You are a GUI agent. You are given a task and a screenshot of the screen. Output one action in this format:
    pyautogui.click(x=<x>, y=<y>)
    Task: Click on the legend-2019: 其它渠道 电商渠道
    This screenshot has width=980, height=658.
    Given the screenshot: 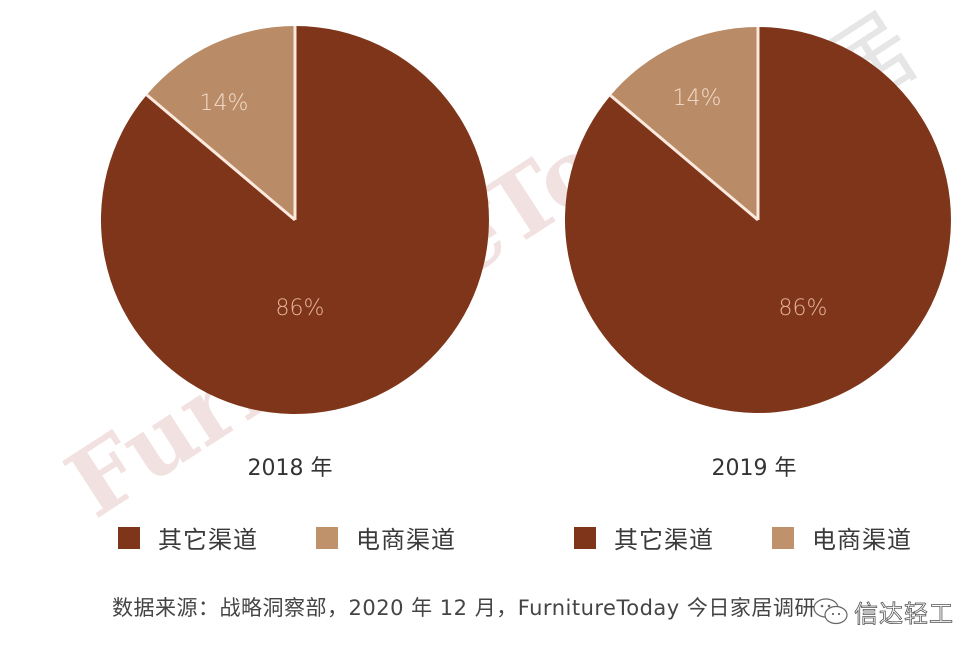 What is the action you would take?
    pyautogui.click(x=772, y=537)
    